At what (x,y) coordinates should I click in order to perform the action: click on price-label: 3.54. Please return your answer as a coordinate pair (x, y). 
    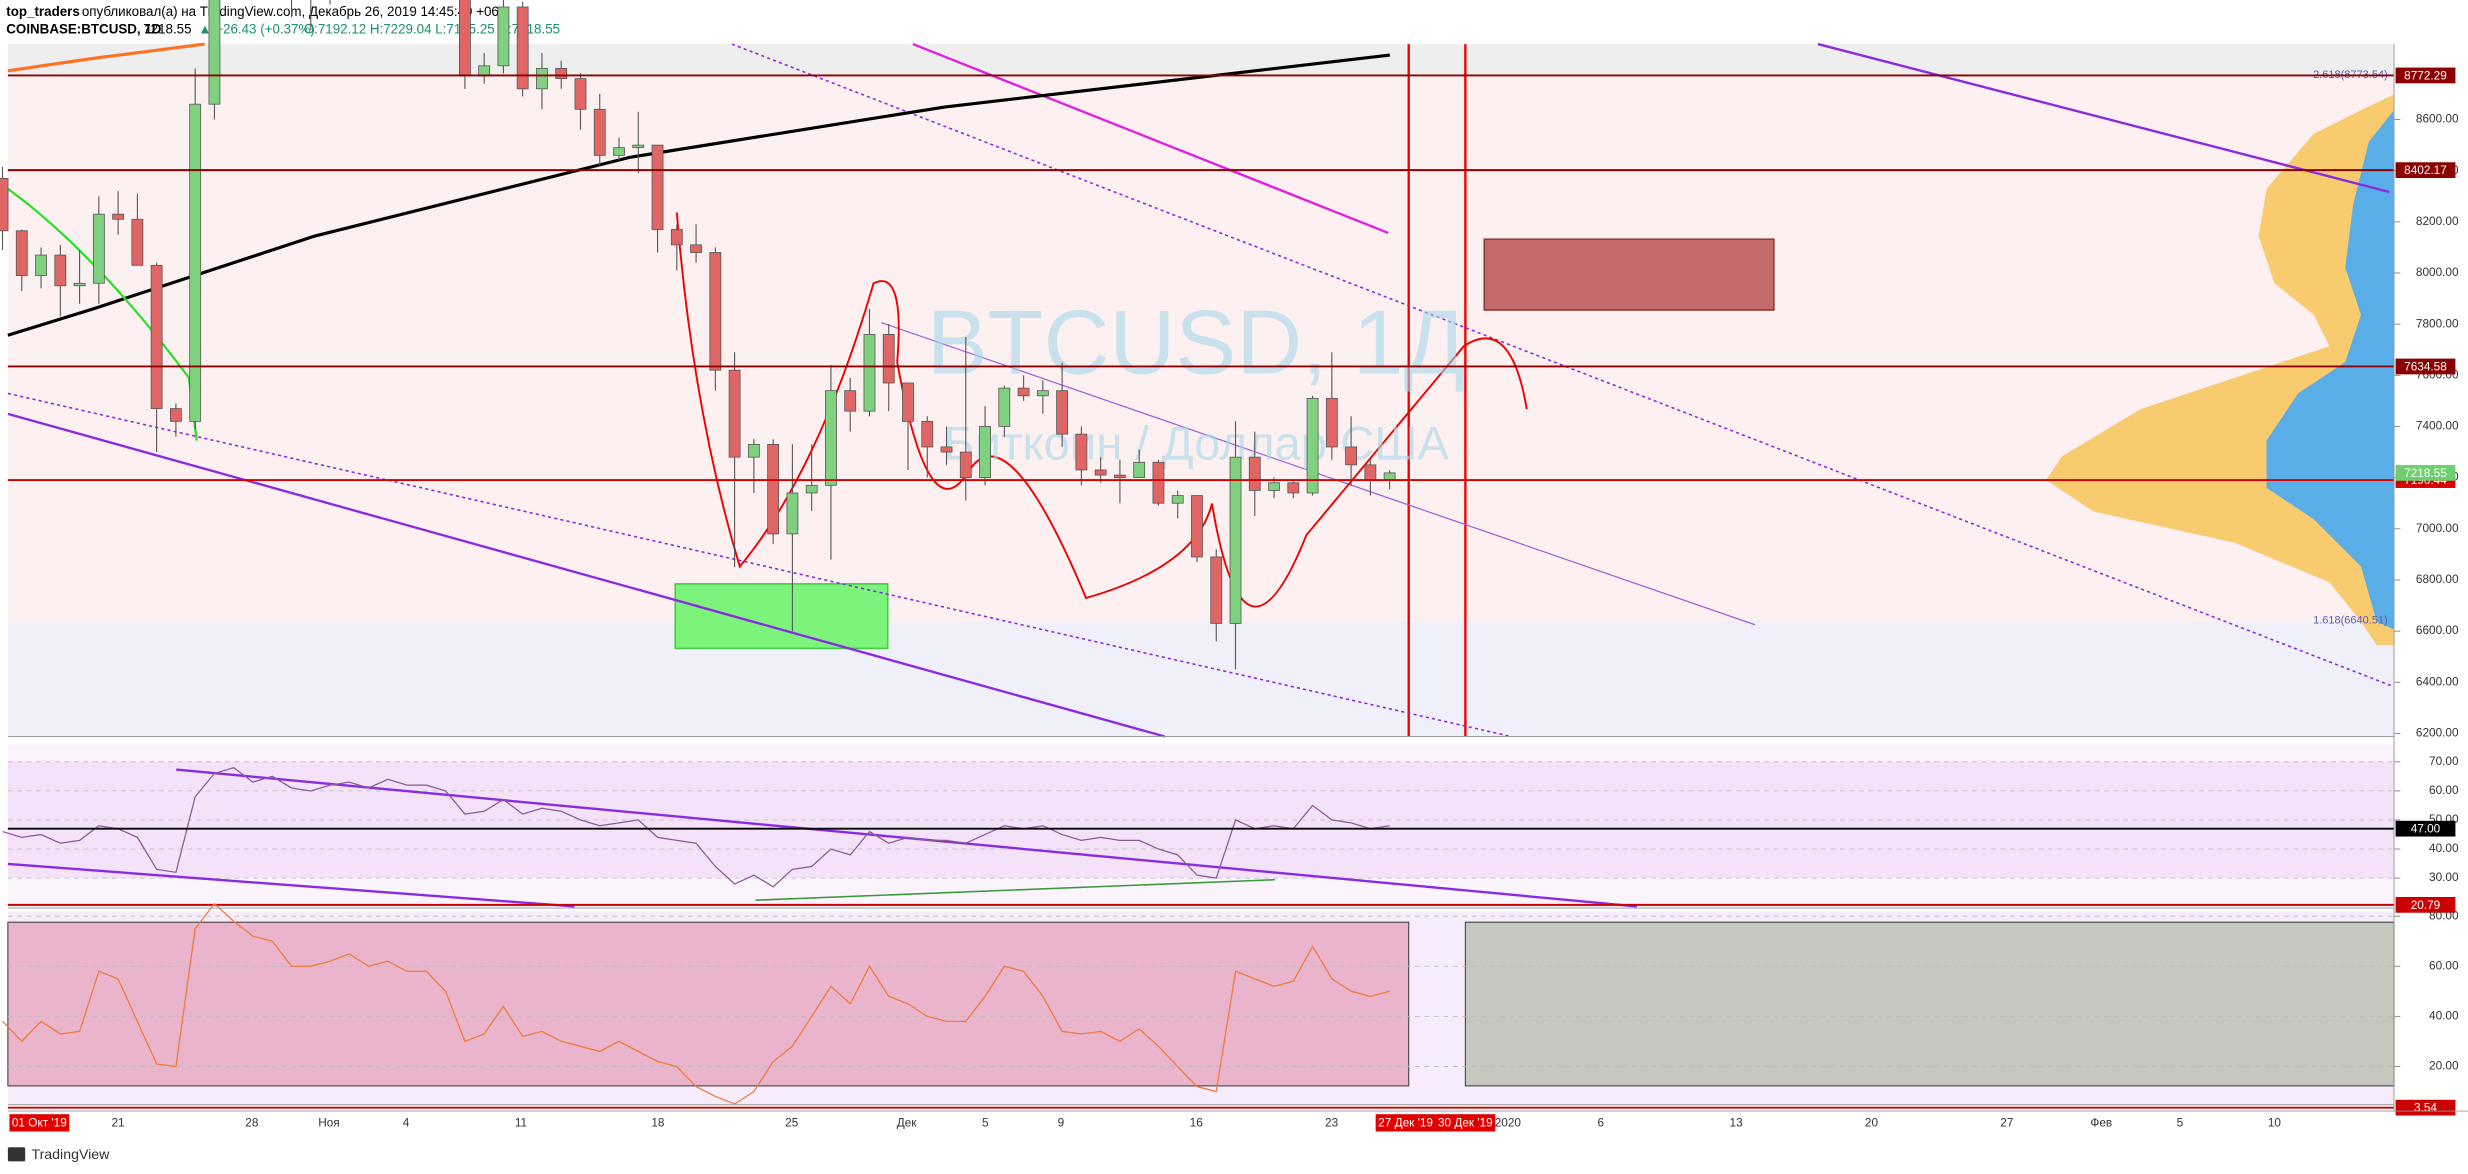
    Looking at the image, I should click on (2425, 1108).